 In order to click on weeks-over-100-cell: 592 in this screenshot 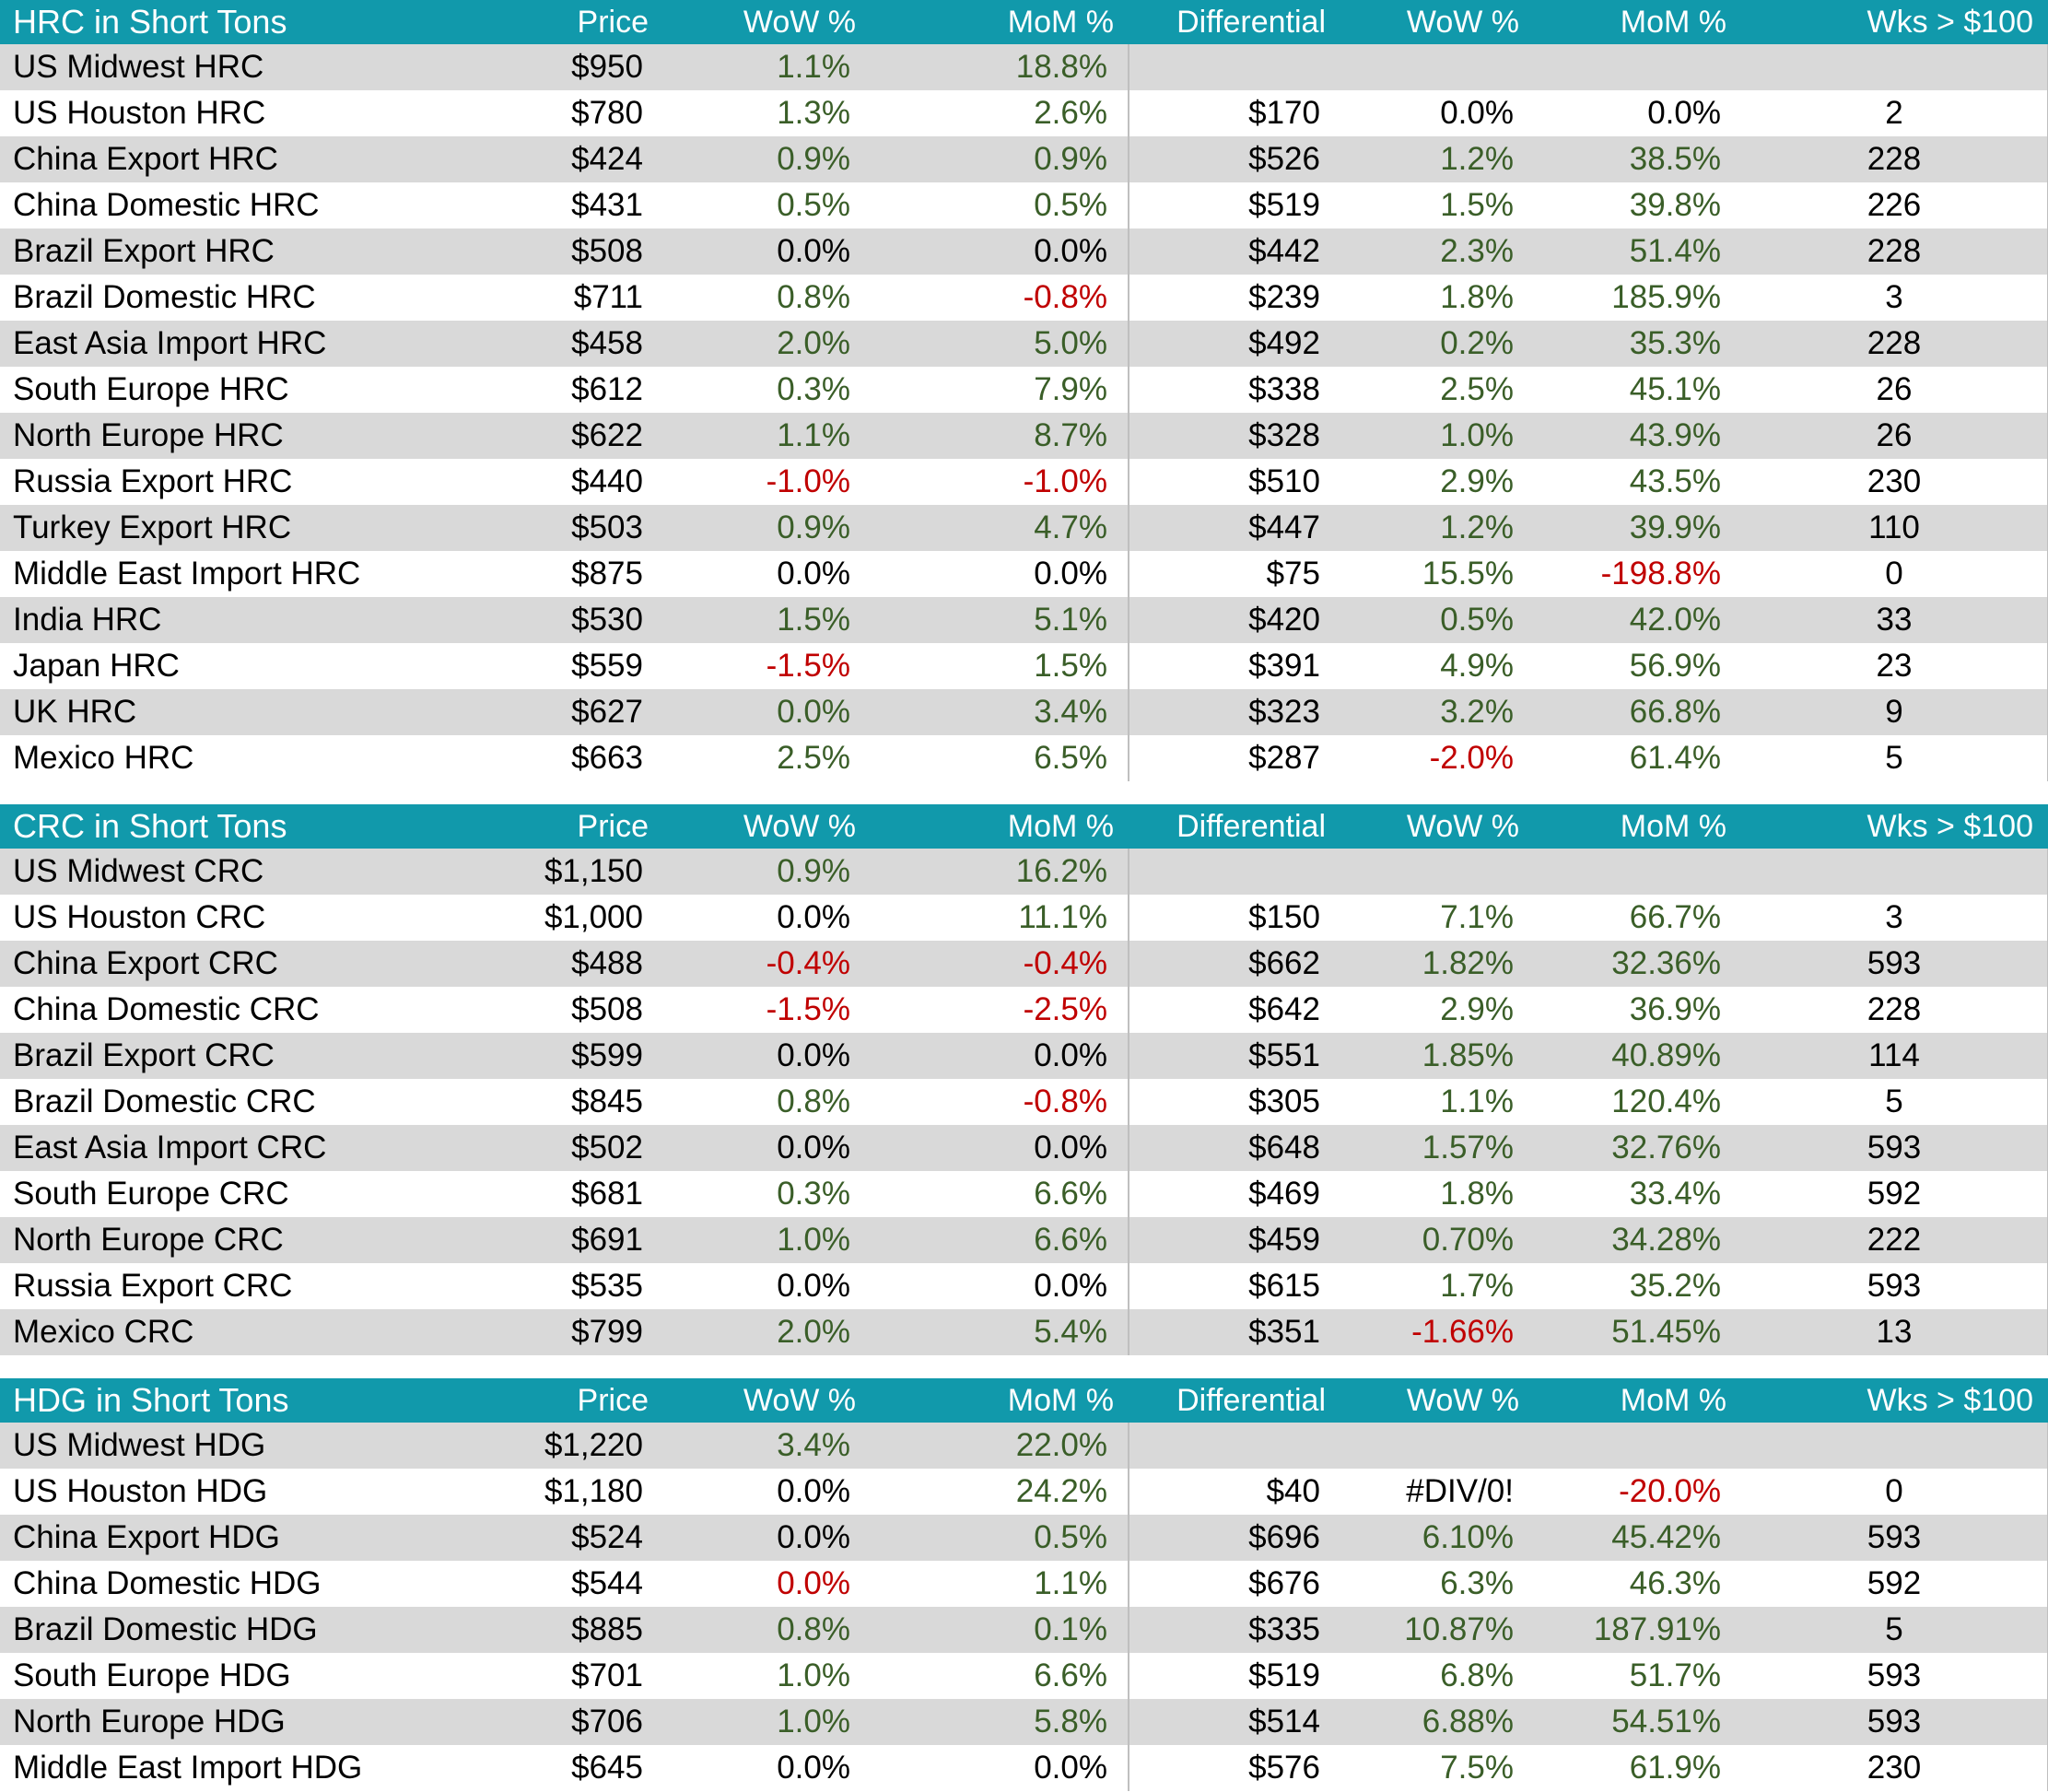, I will do `click(1894, 1194)`.